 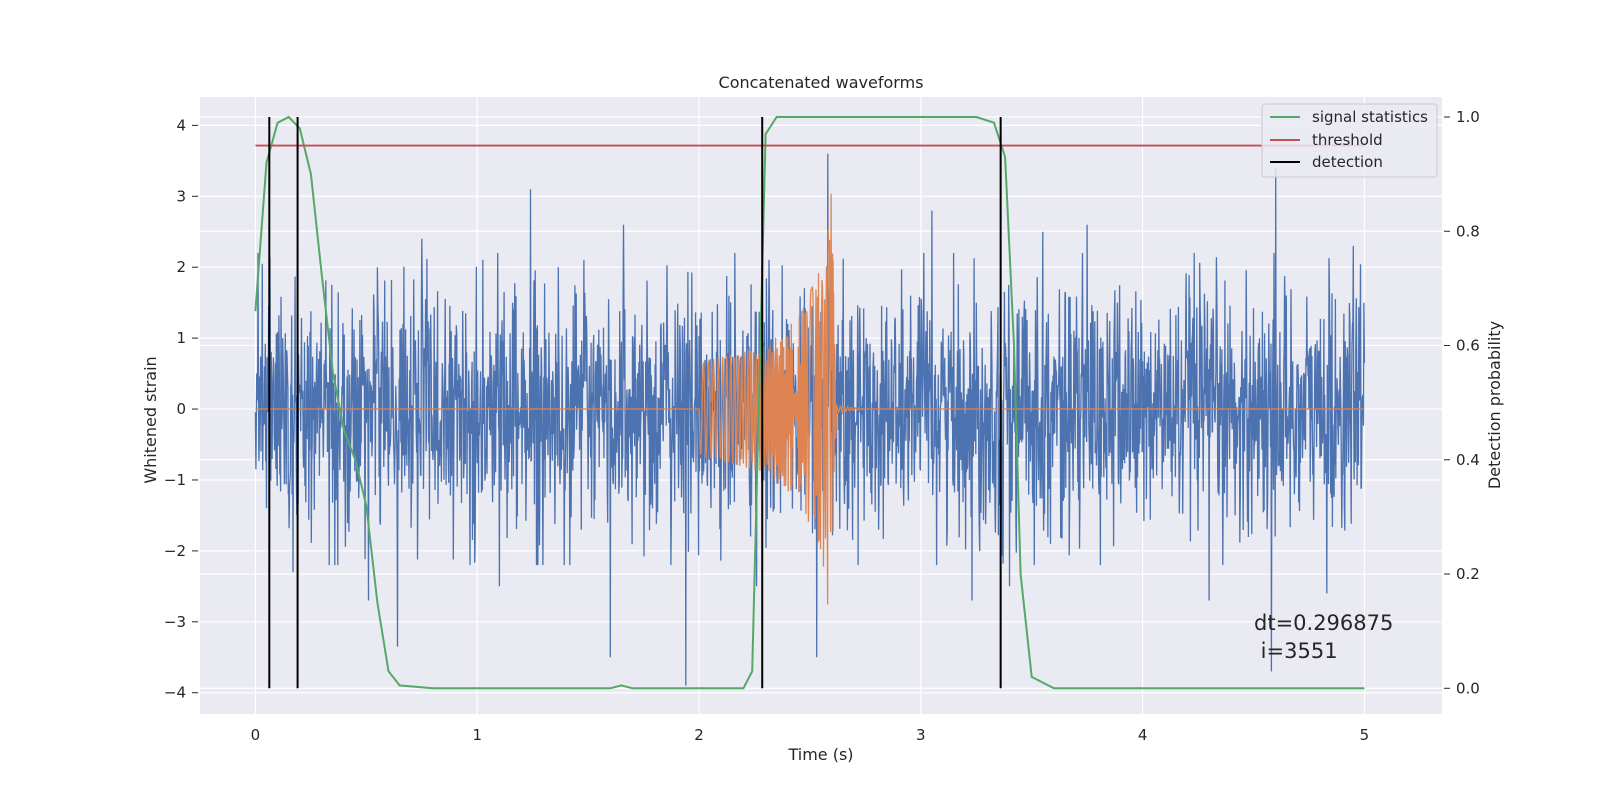 I want to click on y2-tick-label: 0.8, so click(x=1468, y=231).